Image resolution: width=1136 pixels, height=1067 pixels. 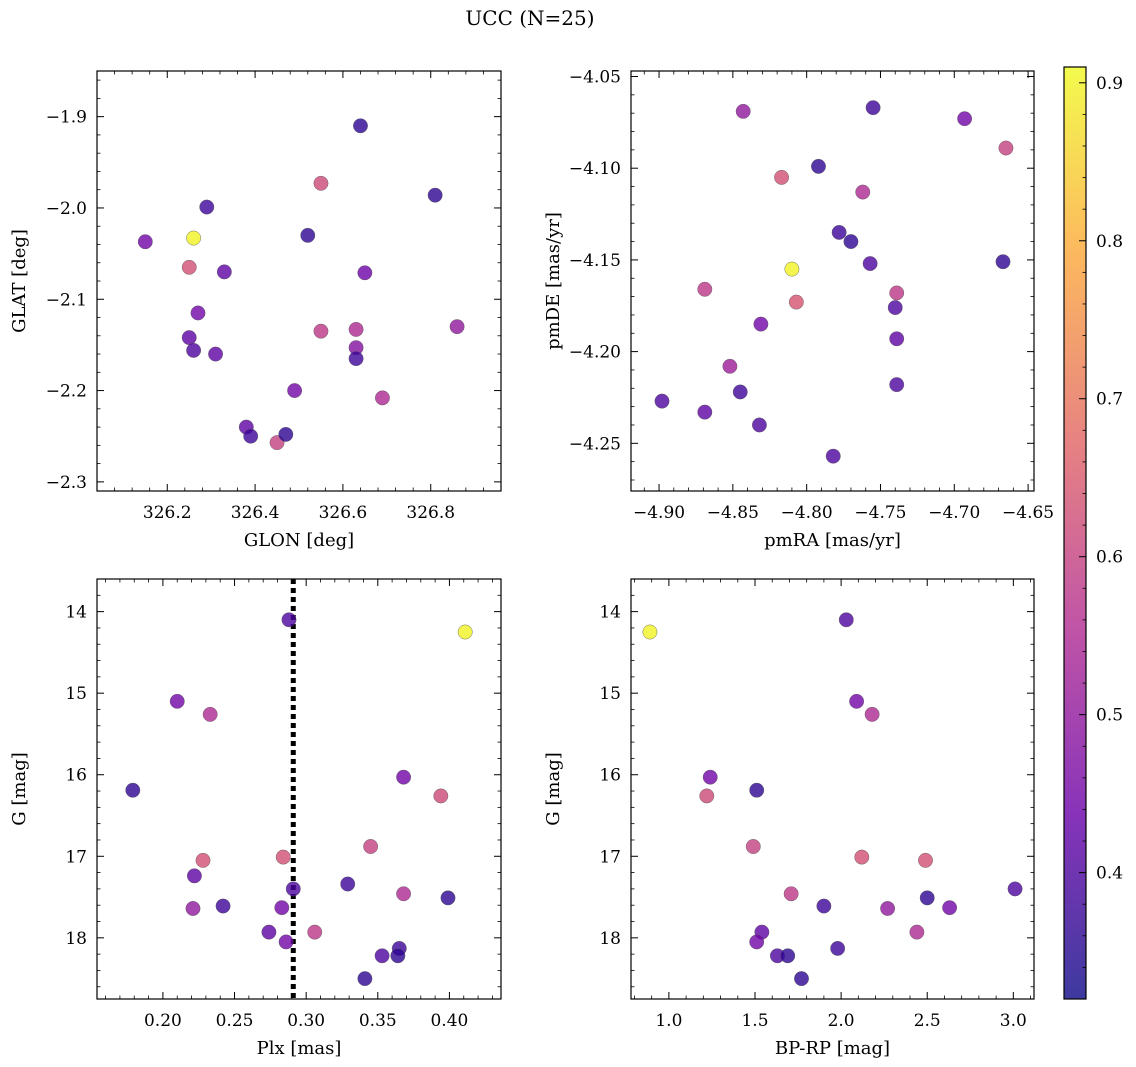 I want to click on panel4-xtick-label: 1.5, so click(x=754, y=1021).